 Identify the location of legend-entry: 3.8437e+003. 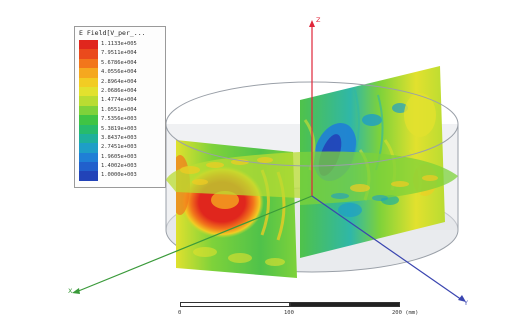
(125, 138).